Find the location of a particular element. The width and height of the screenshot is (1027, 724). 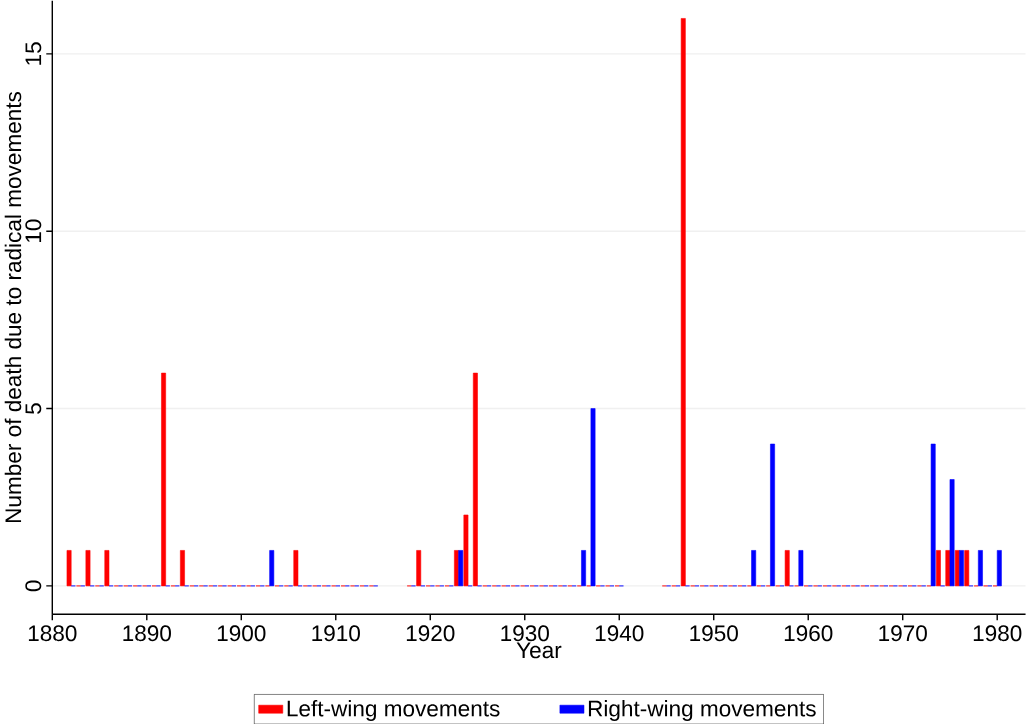

legend-label: Left-wing movements is located at coordinates (393, 710).